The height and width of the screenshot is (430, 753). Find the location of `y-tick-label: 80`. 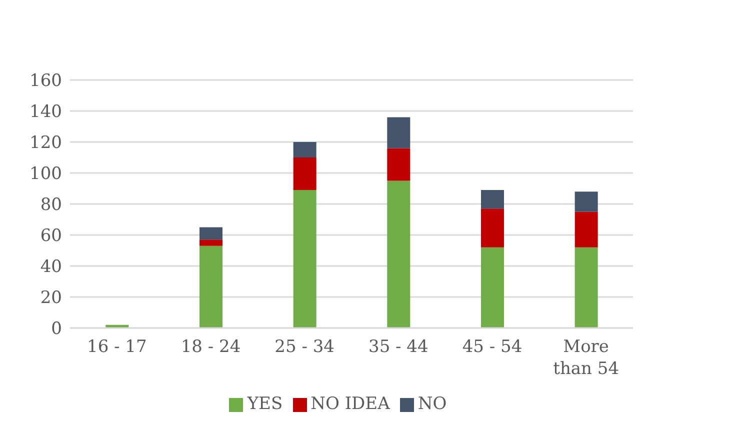

y-tick-label: 80 is located at coordinates (51, 205).